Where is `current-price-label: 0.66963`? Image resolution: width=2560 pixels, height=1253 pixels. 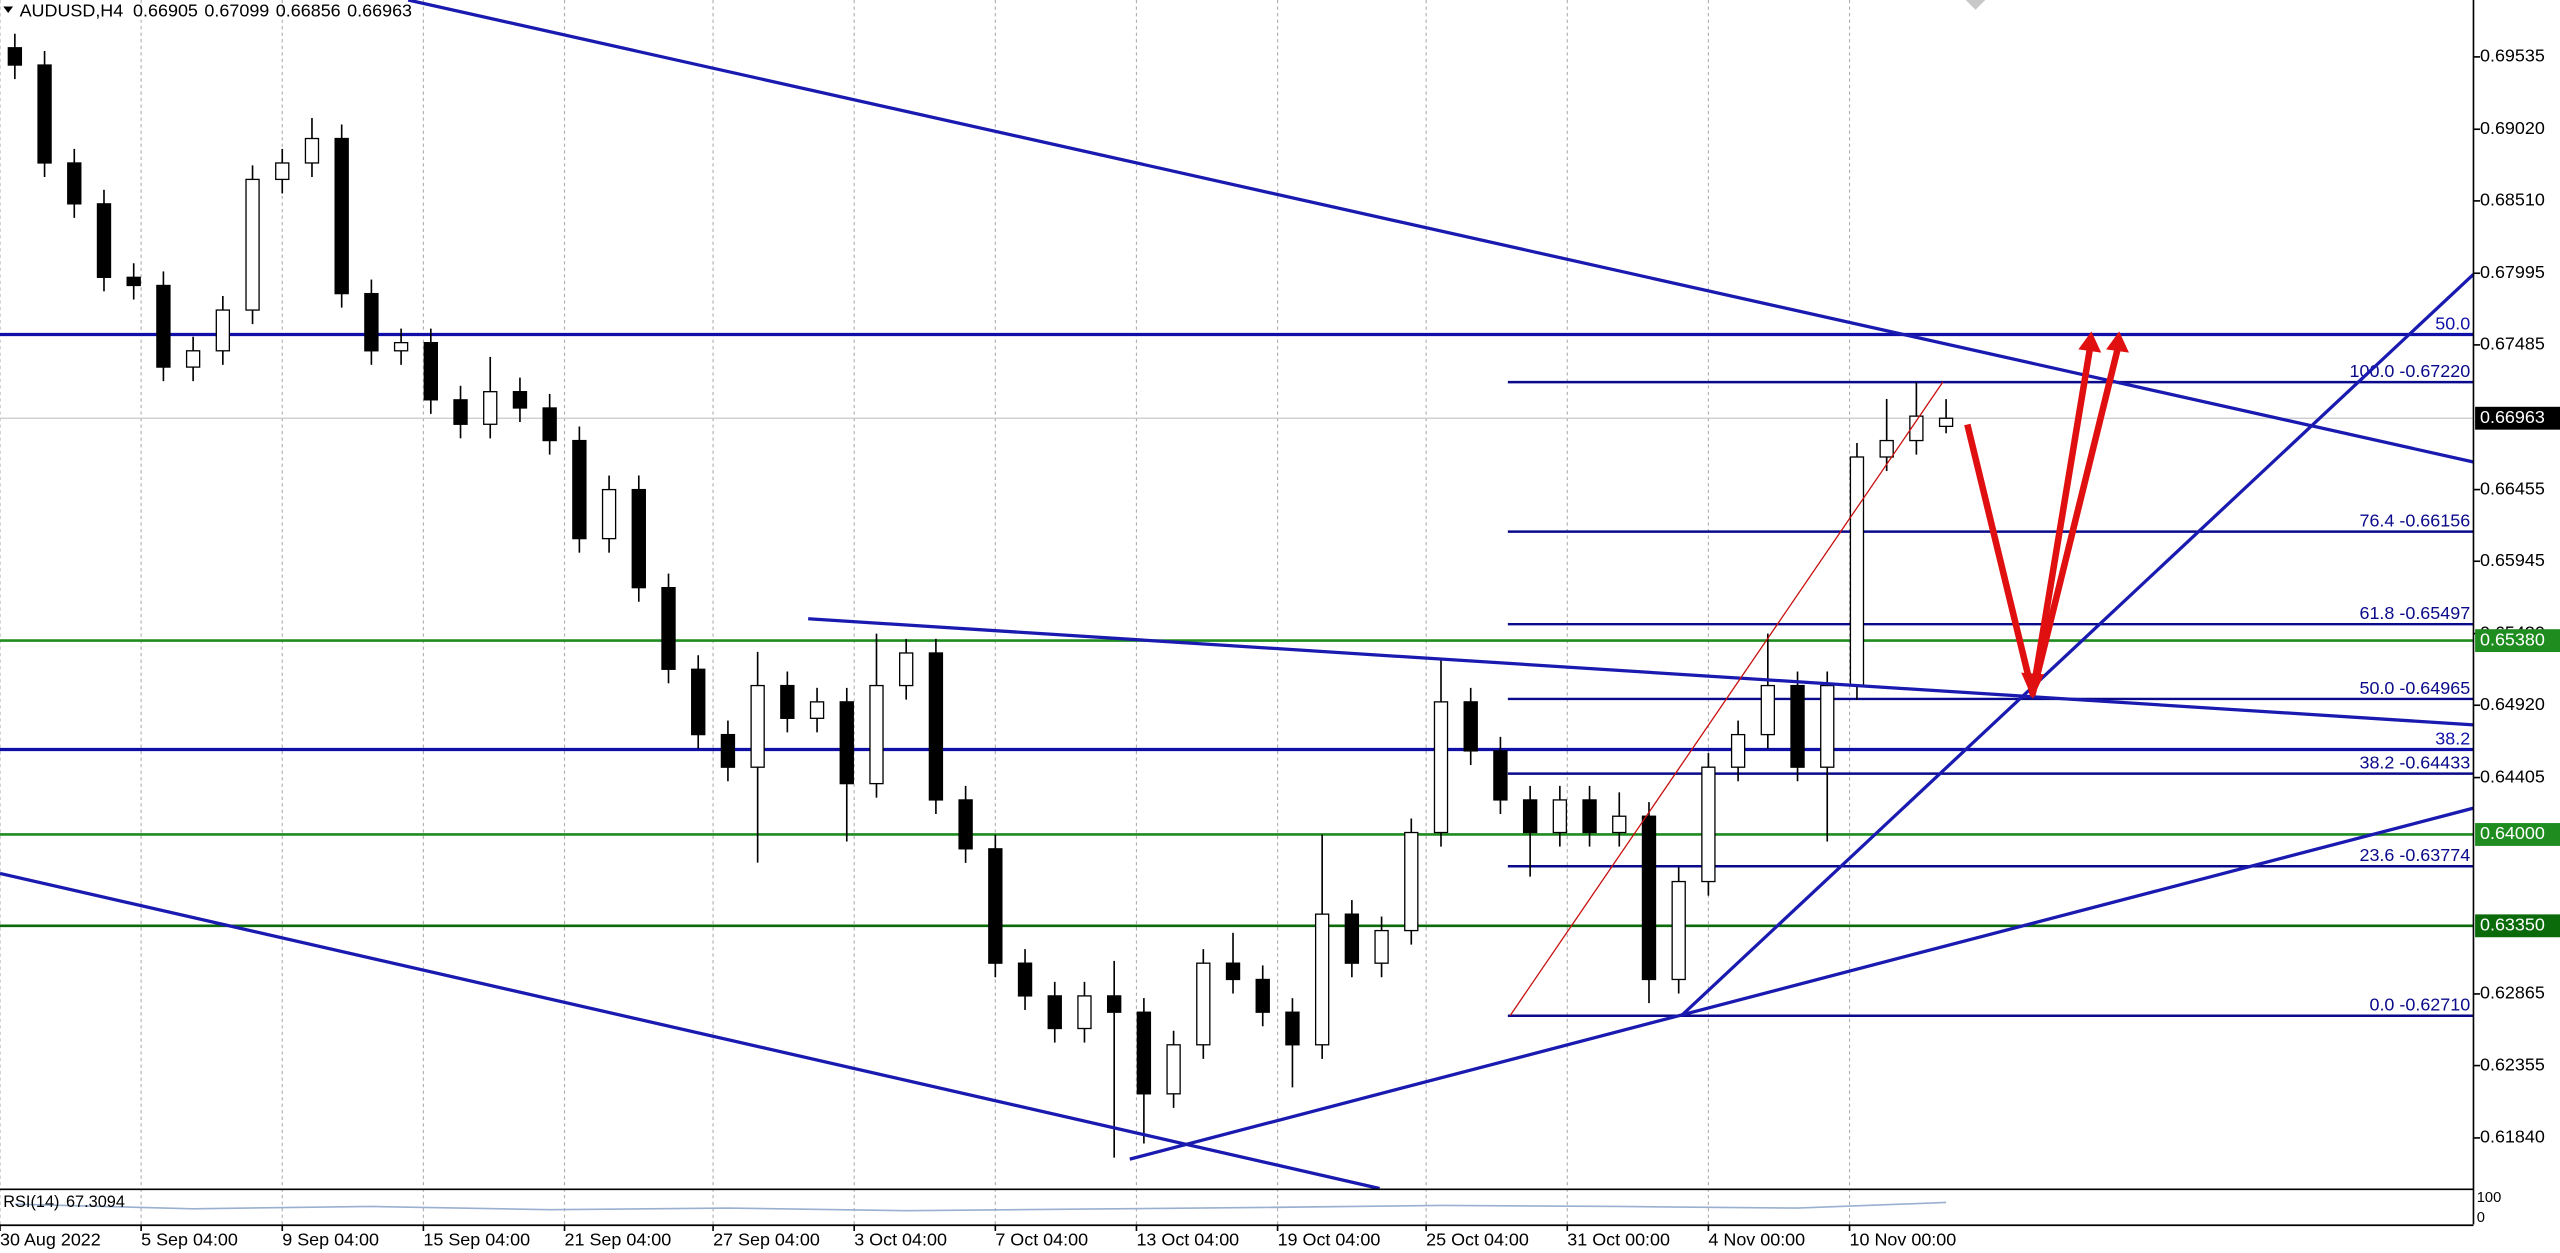 current-price-label: 0.66963 is located at coordinates (2512, 417).